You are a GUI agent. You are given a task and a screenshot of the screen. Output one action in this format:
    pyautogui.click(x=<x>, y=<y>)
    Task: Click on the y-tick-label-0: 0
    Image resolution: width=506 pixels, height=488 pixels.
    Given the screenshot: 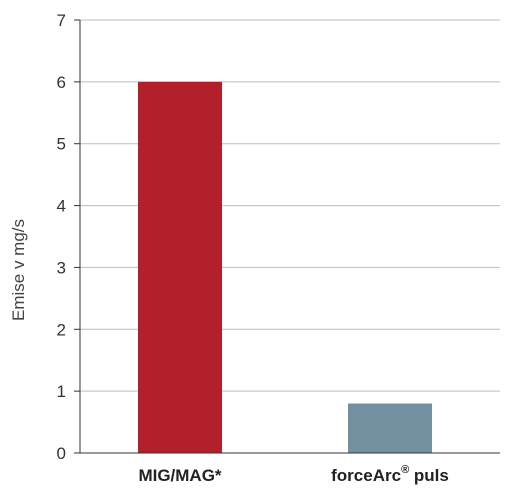 What is the action you would take?
    pyautogui.click(x=61, y=453)
    